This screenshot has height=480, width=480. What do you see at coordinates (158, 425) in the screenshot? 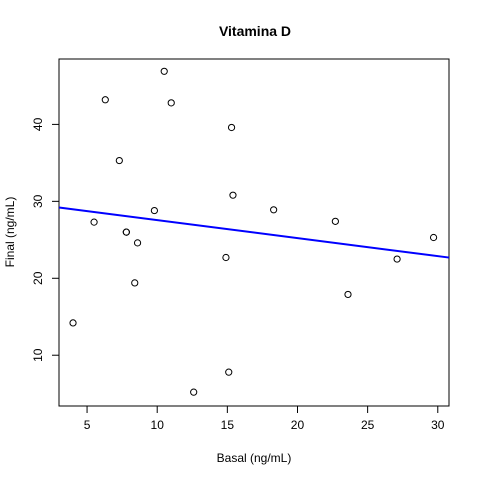
I see `x-tick-label: 10` at bounding box center [158, 425].